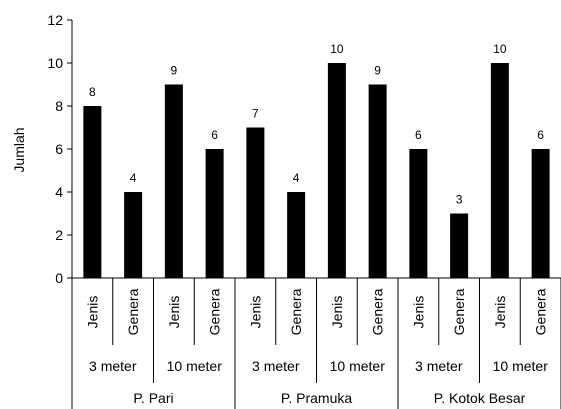 The image size is (561, 409). Describe the element at coordinates (59, 106) in the screenshot. I see `y-tick-label: 8` at that location.